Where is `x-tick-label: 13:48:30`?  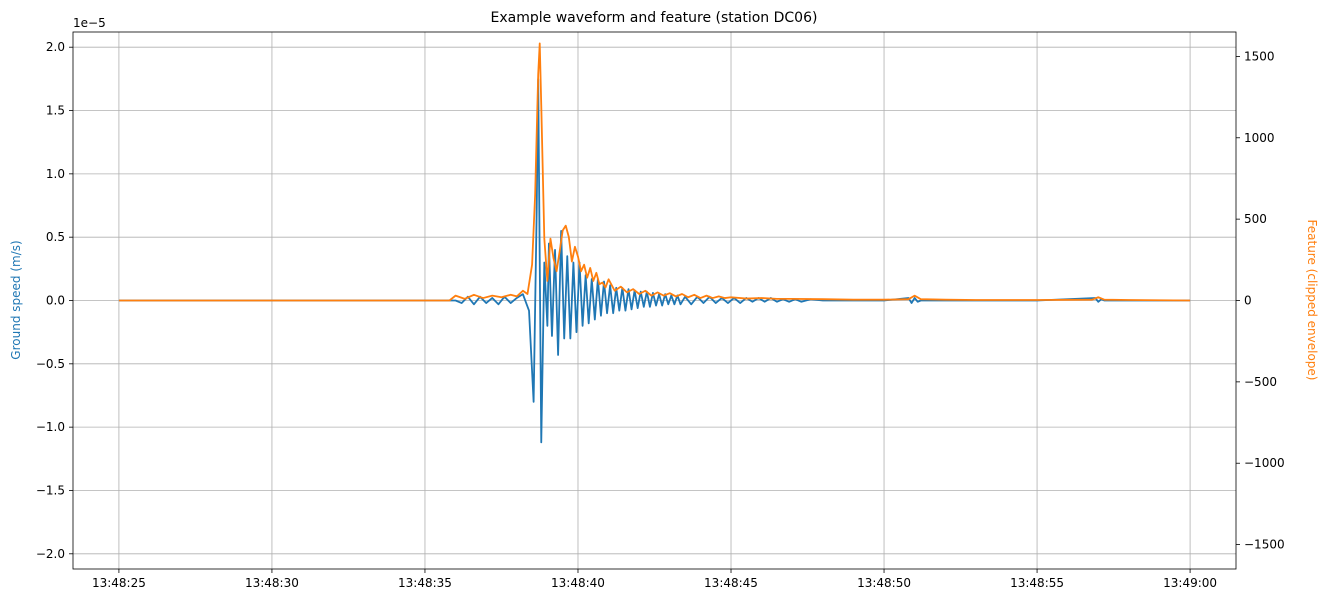 x-tick-label: 13:48:30 is located at coordinates (272, 583).